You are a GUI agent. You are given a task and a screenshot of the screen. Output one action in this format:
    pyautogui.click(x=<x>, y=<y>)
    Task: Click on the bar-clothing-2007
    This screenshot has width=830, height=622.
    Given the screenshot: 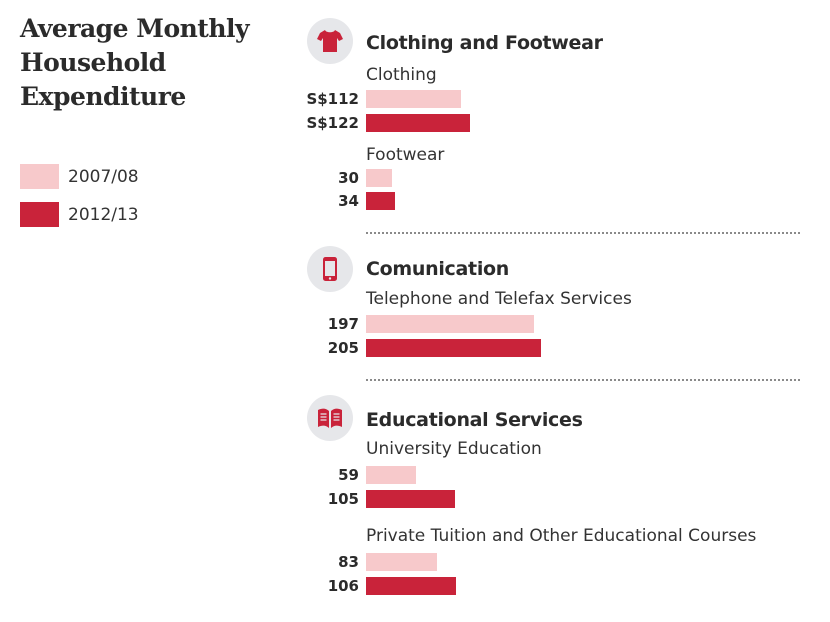 What is the action you would take?
    pyautogui.click(x=413, y=99)
    